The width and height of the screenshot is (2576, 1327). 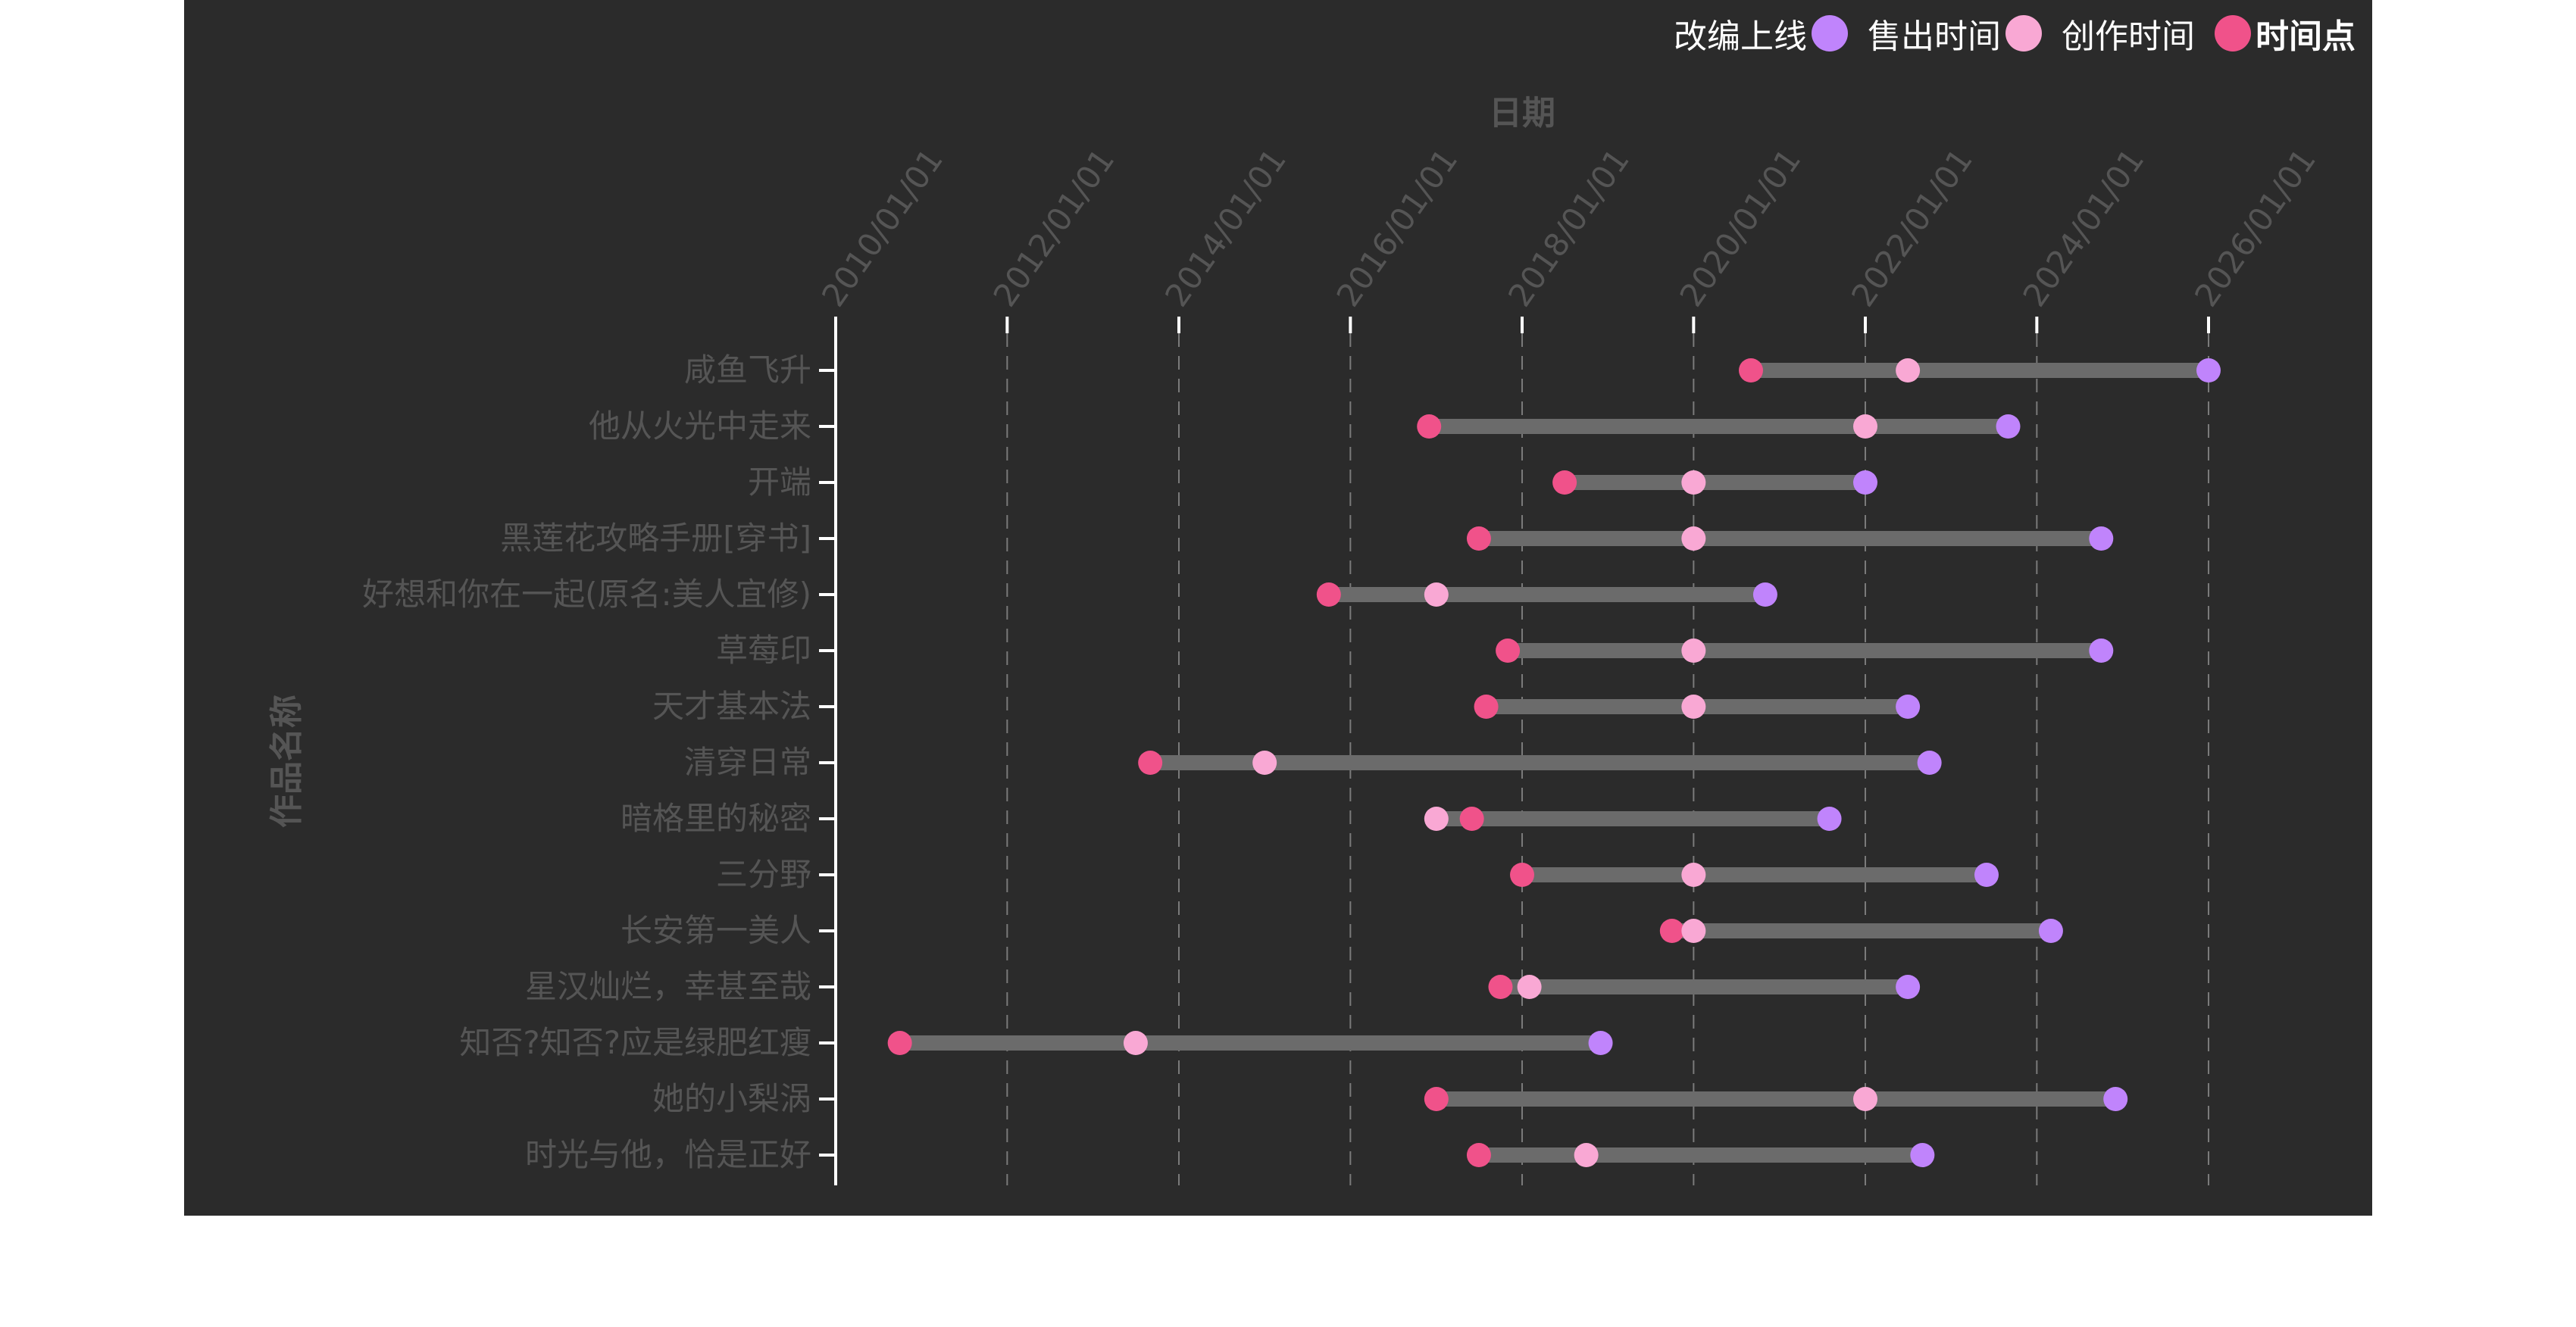 I want to click on y-tick-label: 咸鱼飞升, so click(x=748, y=370).